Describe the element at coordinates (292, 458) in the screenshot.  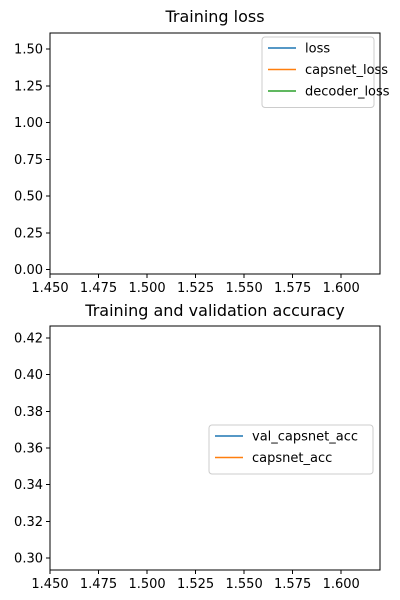
I see `legend-label-1: capsnet_acc` at that location.